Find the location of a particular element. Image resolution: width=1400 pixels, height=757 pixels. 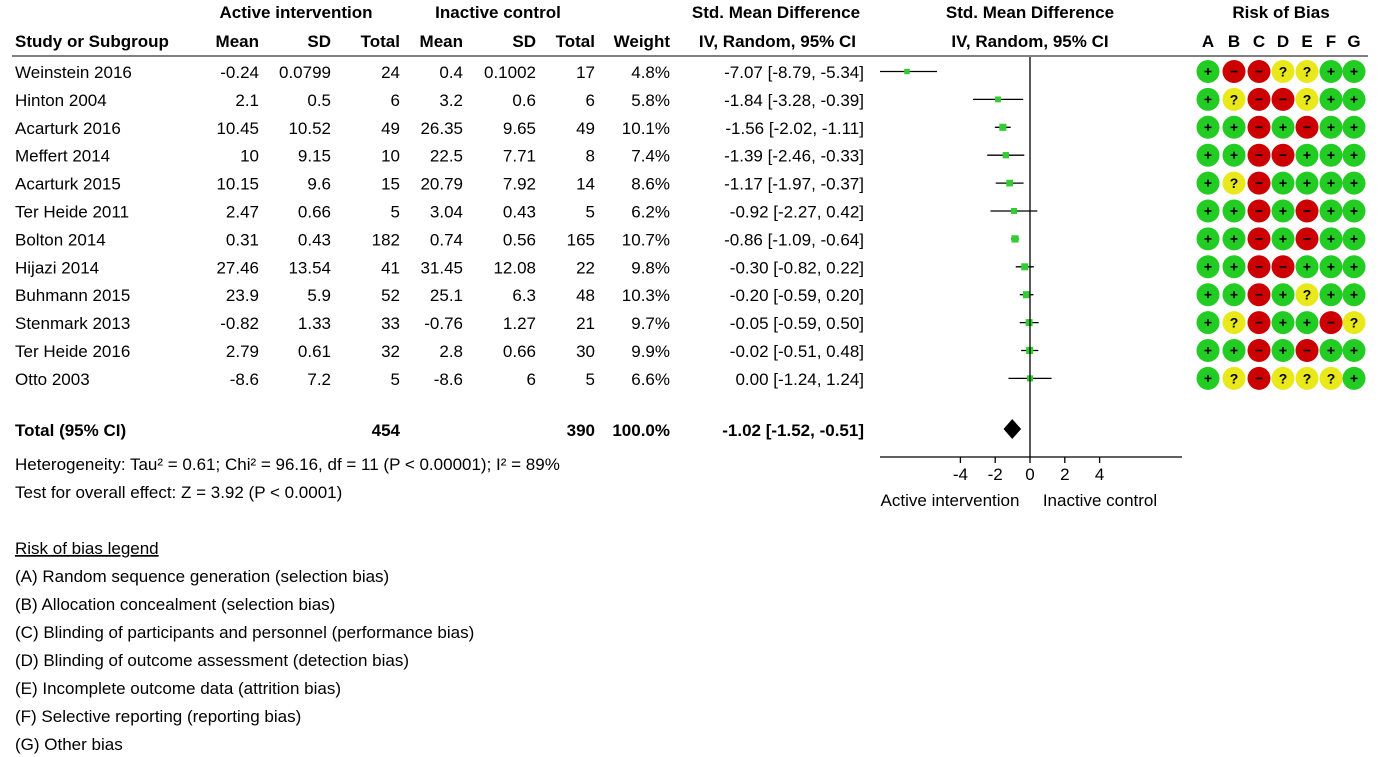

control-mean: 0.4 is located at coordinates (451, 72).